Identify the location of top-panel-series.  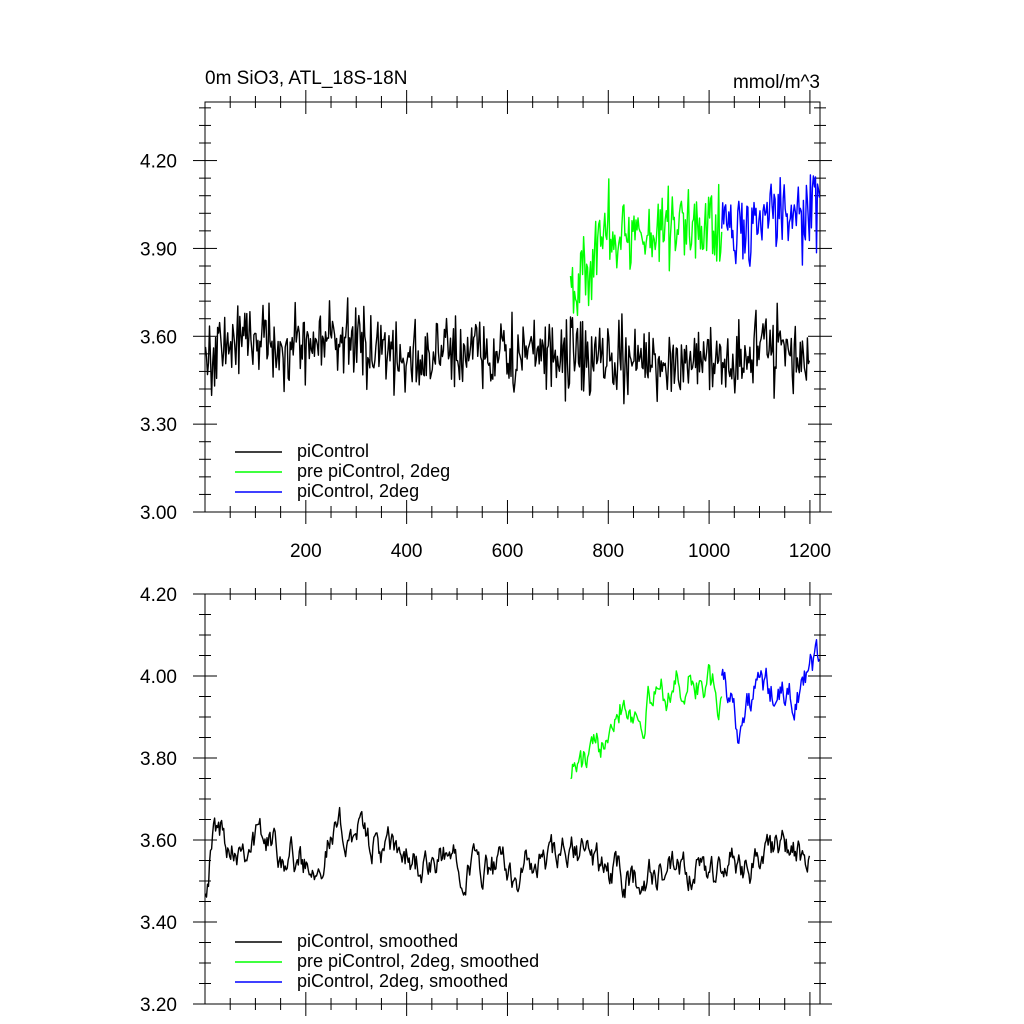
(512, 289).